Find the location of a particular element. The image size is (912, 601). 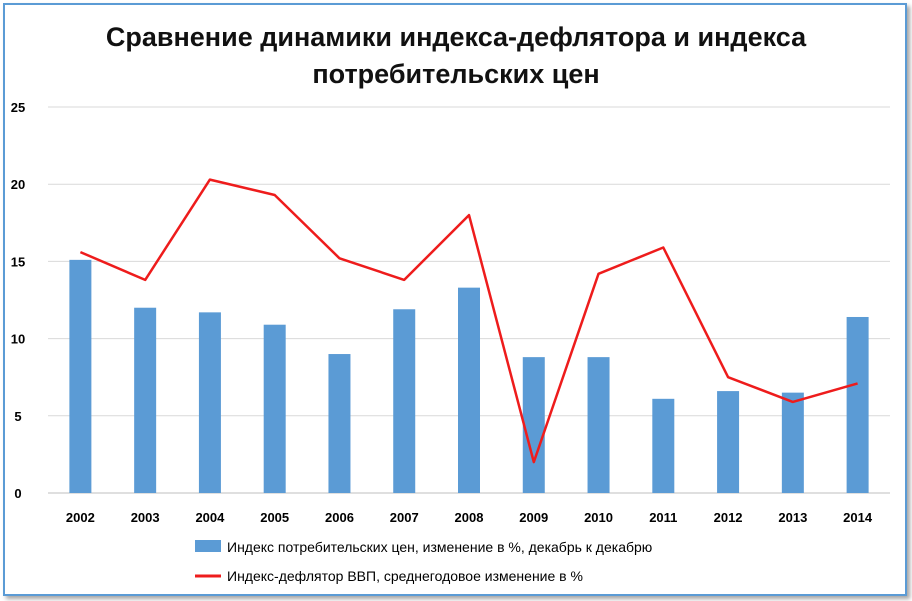

x-tick-label: 2008 is located at coordinates (469, 517).